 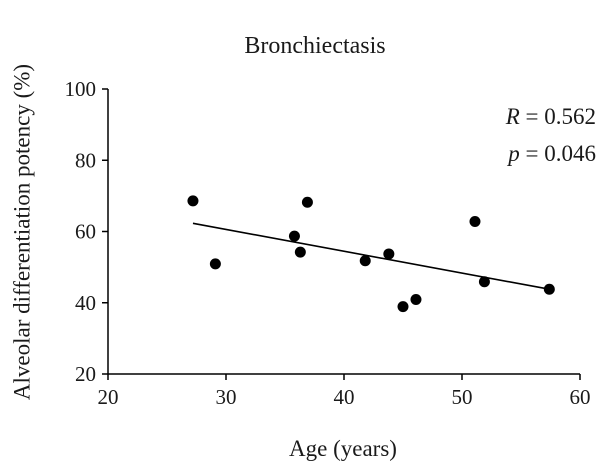 I want to click on chart-title: Bronchiectasis, so click(x=314, y=46).